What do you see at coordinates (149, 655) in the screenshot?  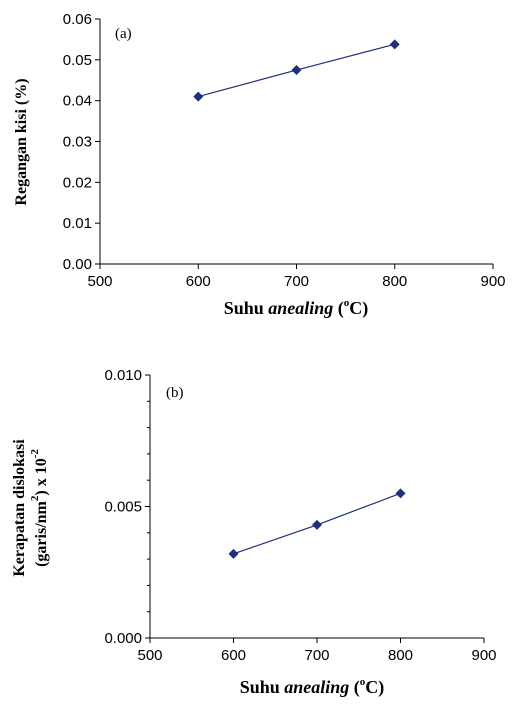 I see `chart-b-x-tick-label: 500` at bounding box center [149, 655].